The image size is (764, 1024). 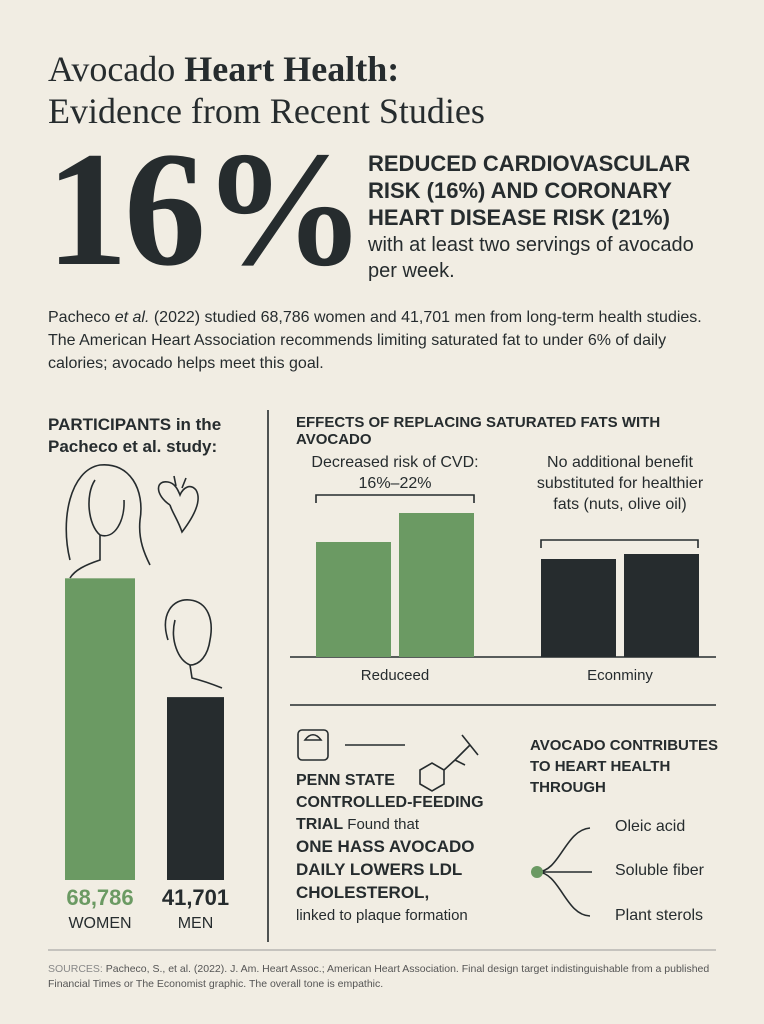 What do you see at coordinates (395, 473) in the screenshot?
I see `annotation: Decreased risk of CVD: 16%–22%` at bounding box center [395, 473].